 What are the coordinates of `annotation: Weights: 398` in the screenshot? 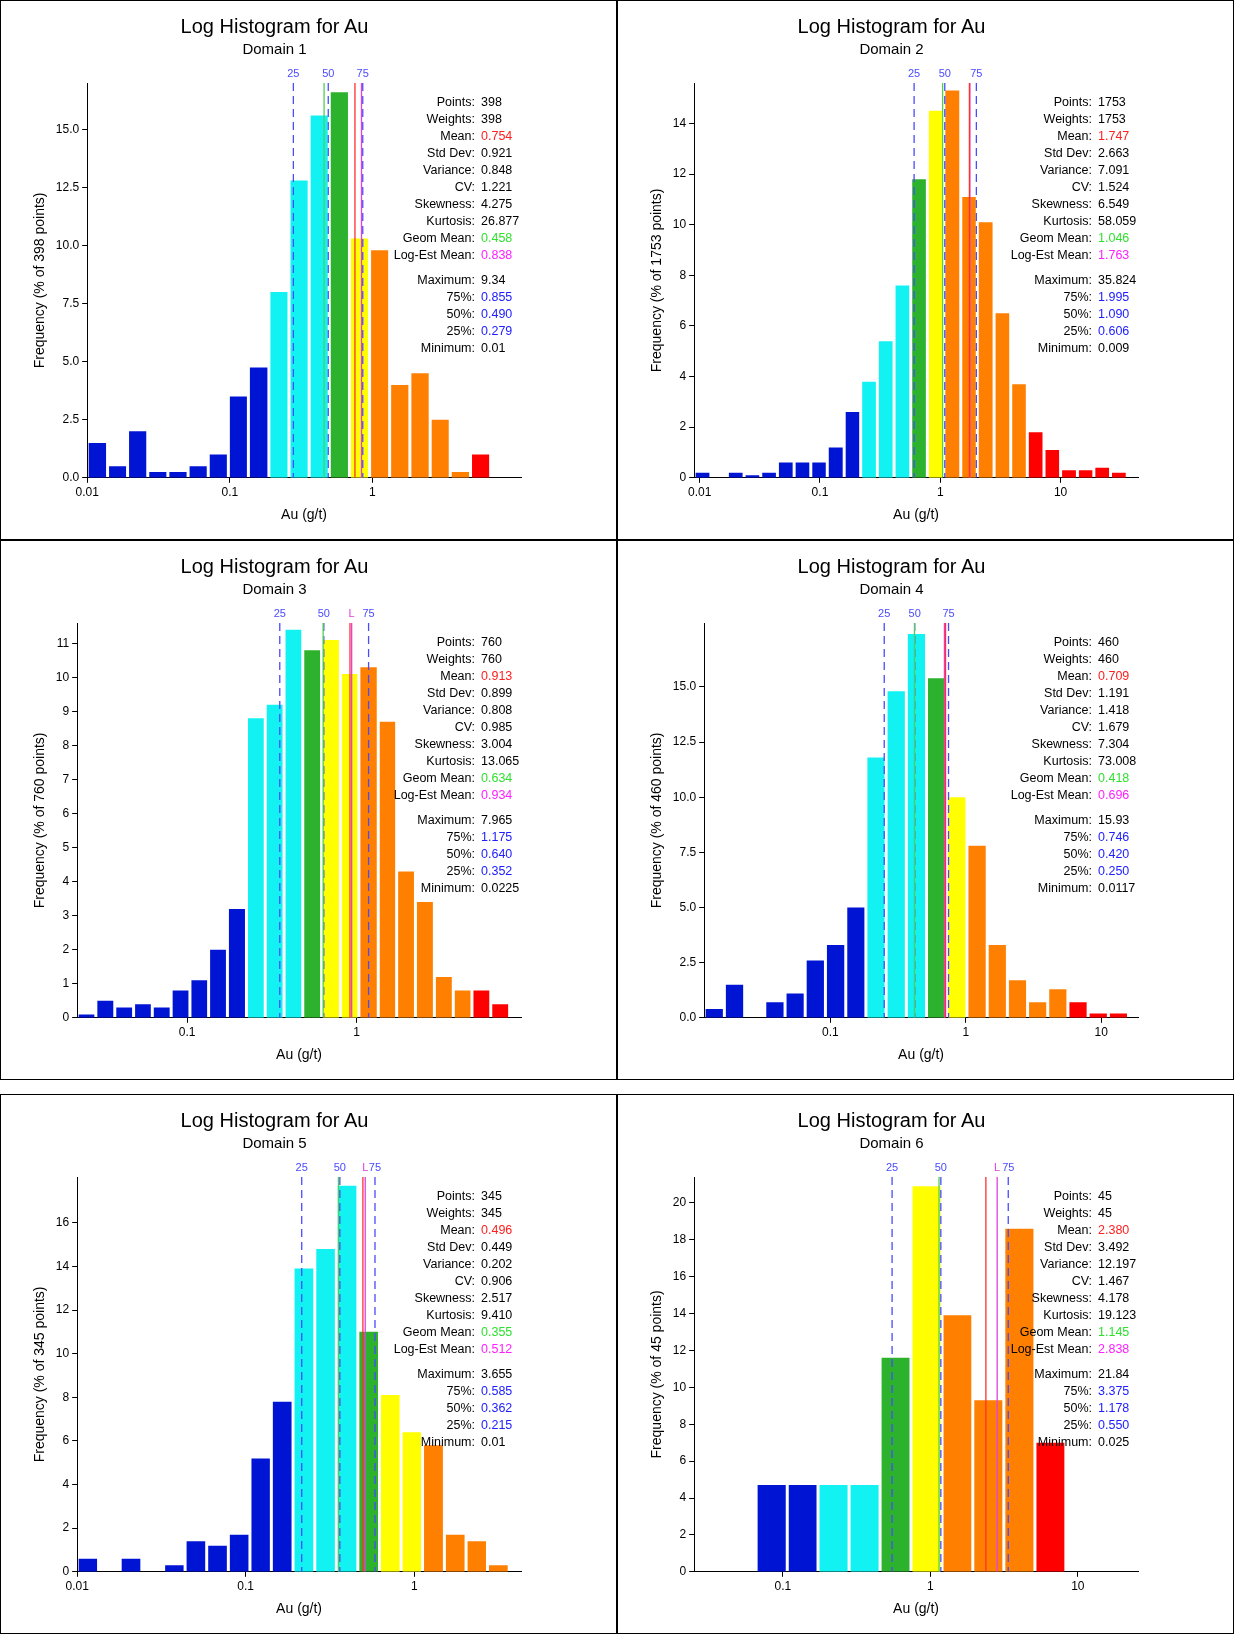 It's located at (464, 119).